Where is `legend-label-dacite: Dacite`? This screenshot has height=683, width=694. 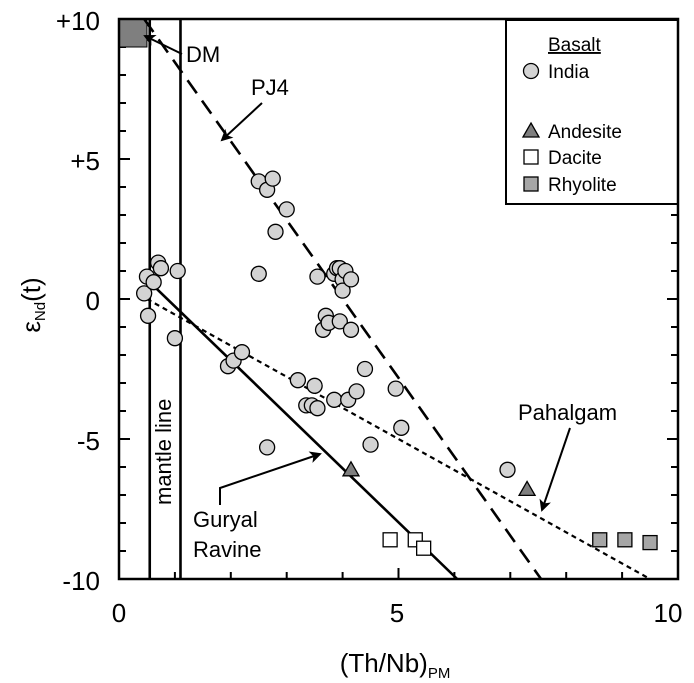
legend-label-dacite: Dacite is located at coordinates (575, 158).